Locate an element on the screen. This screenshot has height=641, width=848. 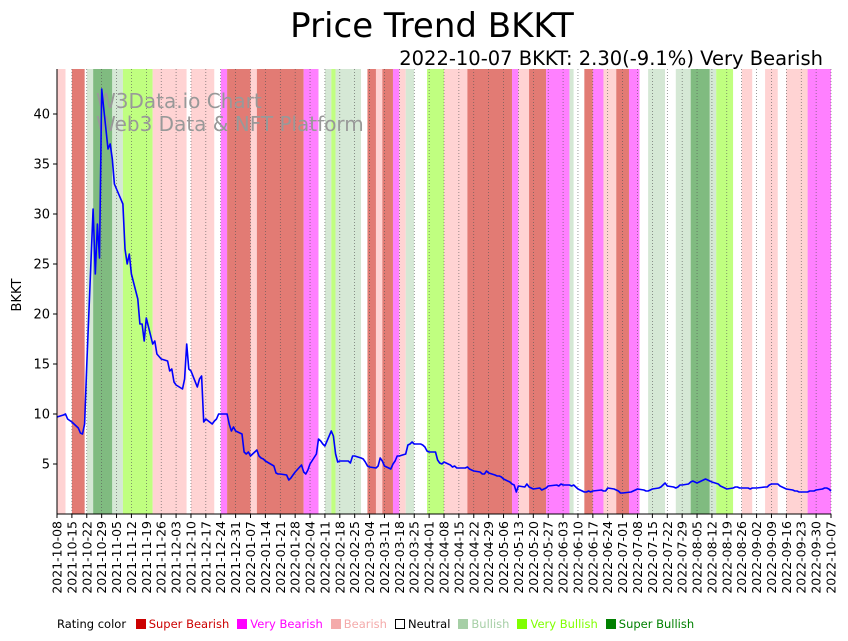
legend-item-very-bullish: Very Bullish is located at coordinates (554, 624).